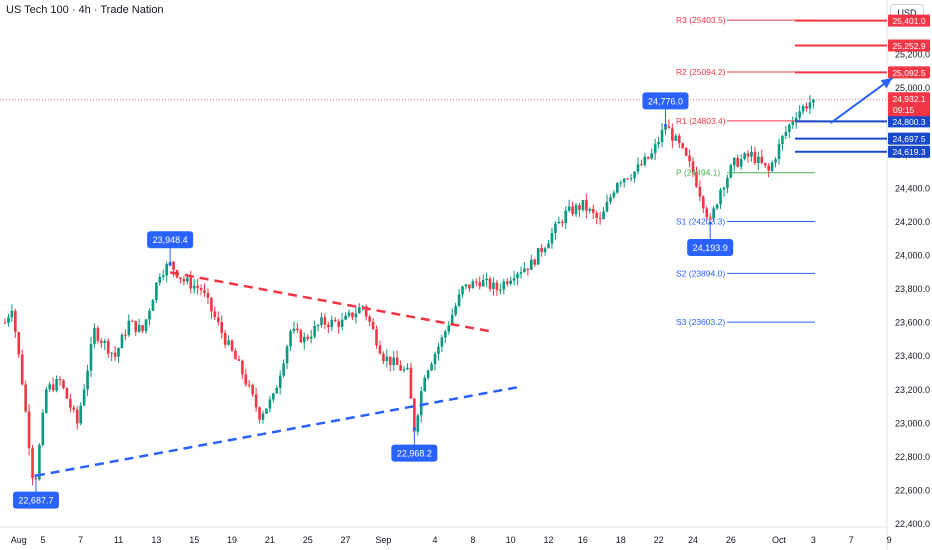  What do you see at coordinates (912, 457) in the screenshot?
I see `y-tick-label: 22,800.0` at bounding box center [912, 457].